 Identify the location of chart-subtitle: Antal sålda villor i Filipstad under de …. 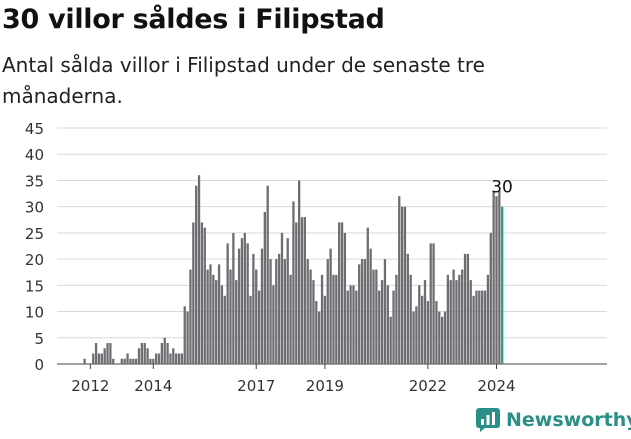
(243, 80).